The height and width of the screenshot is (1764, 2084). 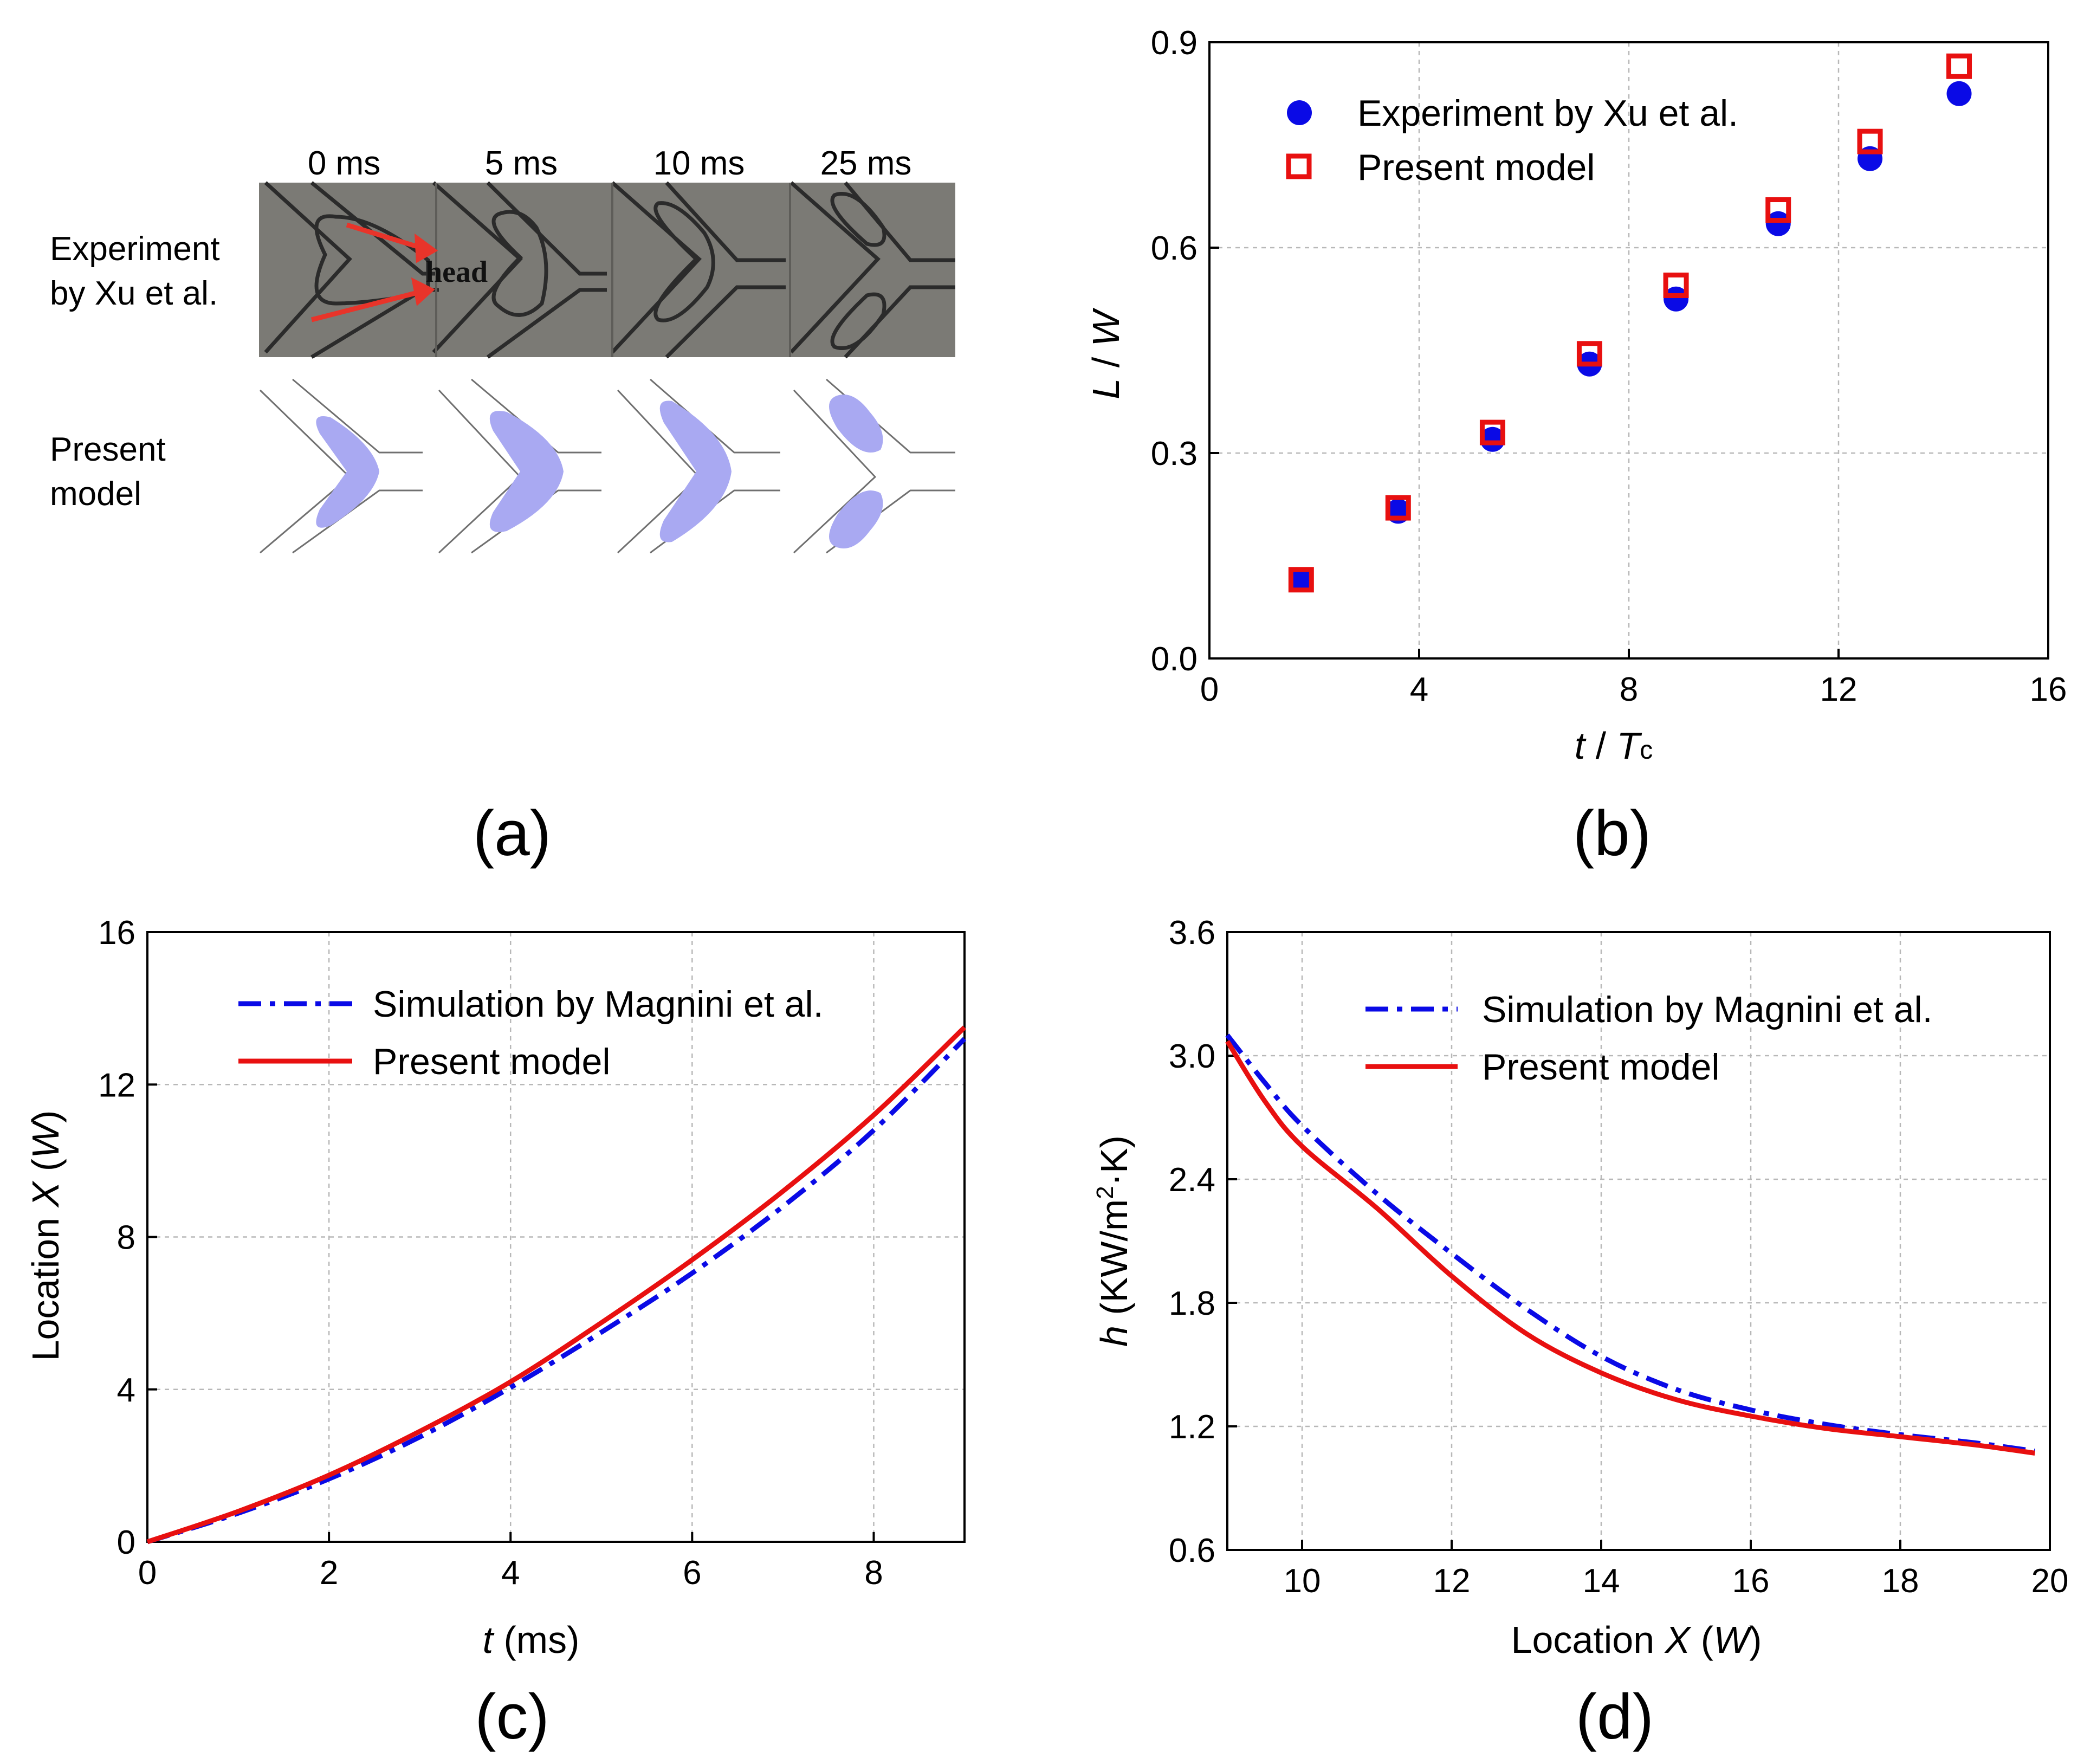 What do you see at coordinates (1612, 834) in the screenshot?
I see `panel-label-b: (b)` at bounding box center [1612, 834].